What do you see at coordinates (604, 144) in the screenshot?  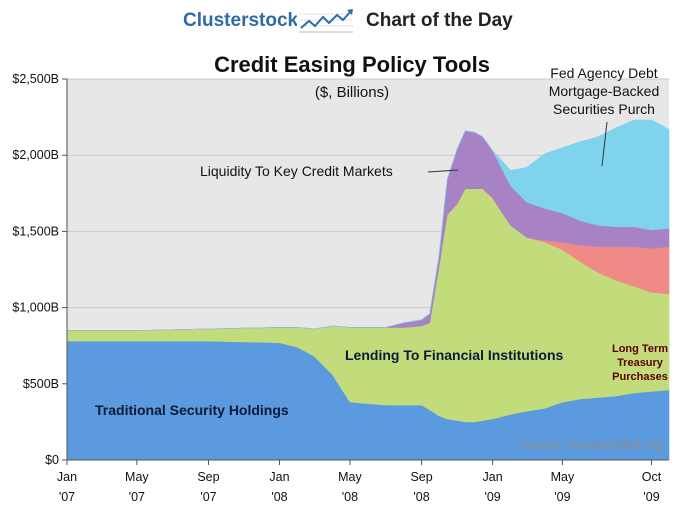 I see `fed-agency-leader-line` at bounding box center [604, 144].